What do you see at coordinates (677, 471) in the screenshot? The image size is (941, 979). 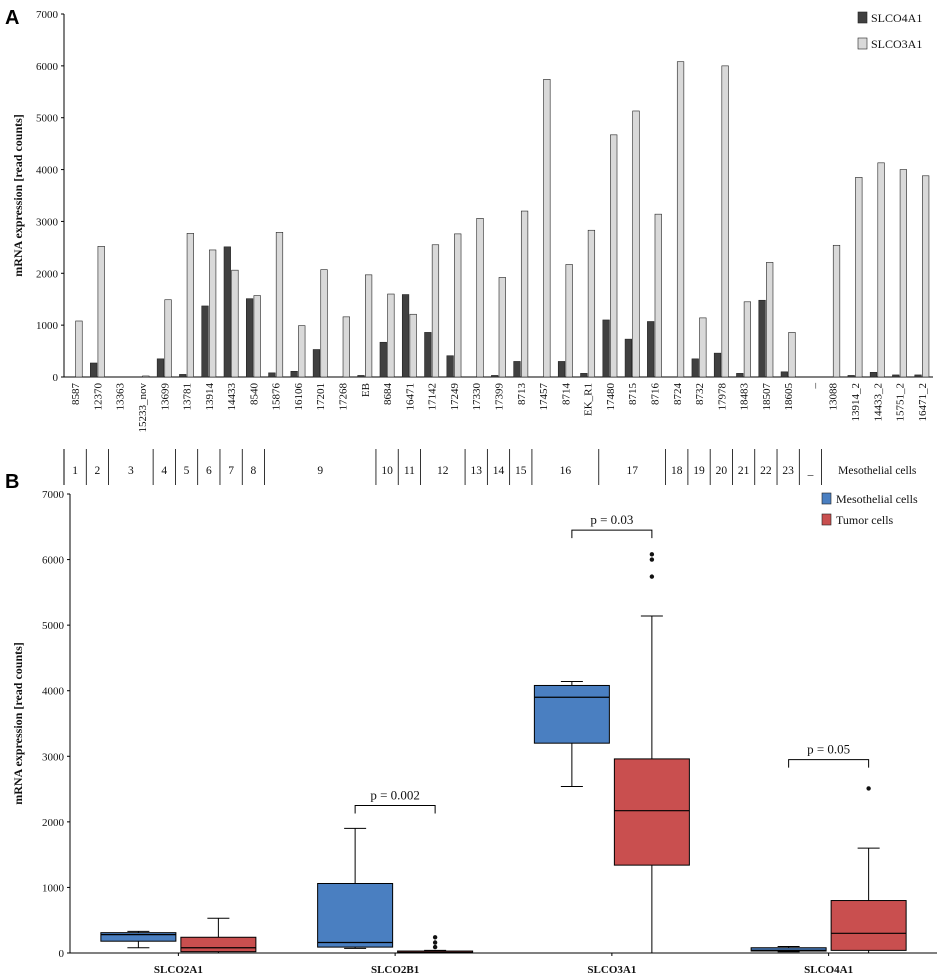 I see `group-label-18: 18` at bounding box center [677, 471].